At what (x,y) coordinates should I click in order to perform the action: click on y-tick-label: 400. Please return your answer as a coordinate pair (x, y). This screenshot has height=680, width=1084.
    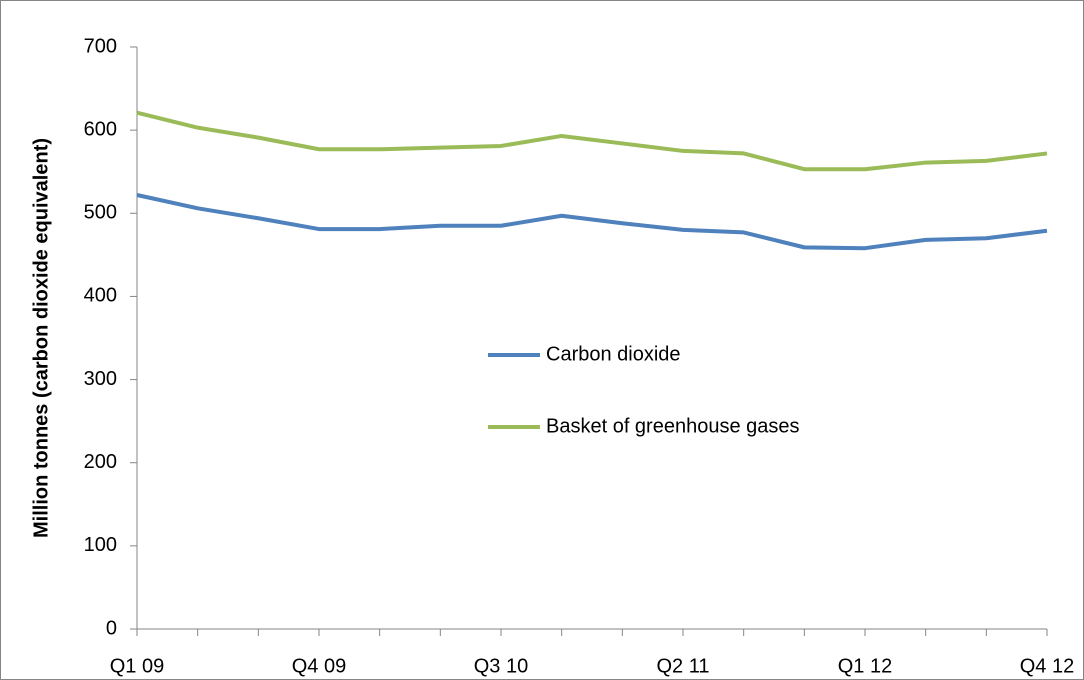
    Looking at the image, I should click on (100, 296).